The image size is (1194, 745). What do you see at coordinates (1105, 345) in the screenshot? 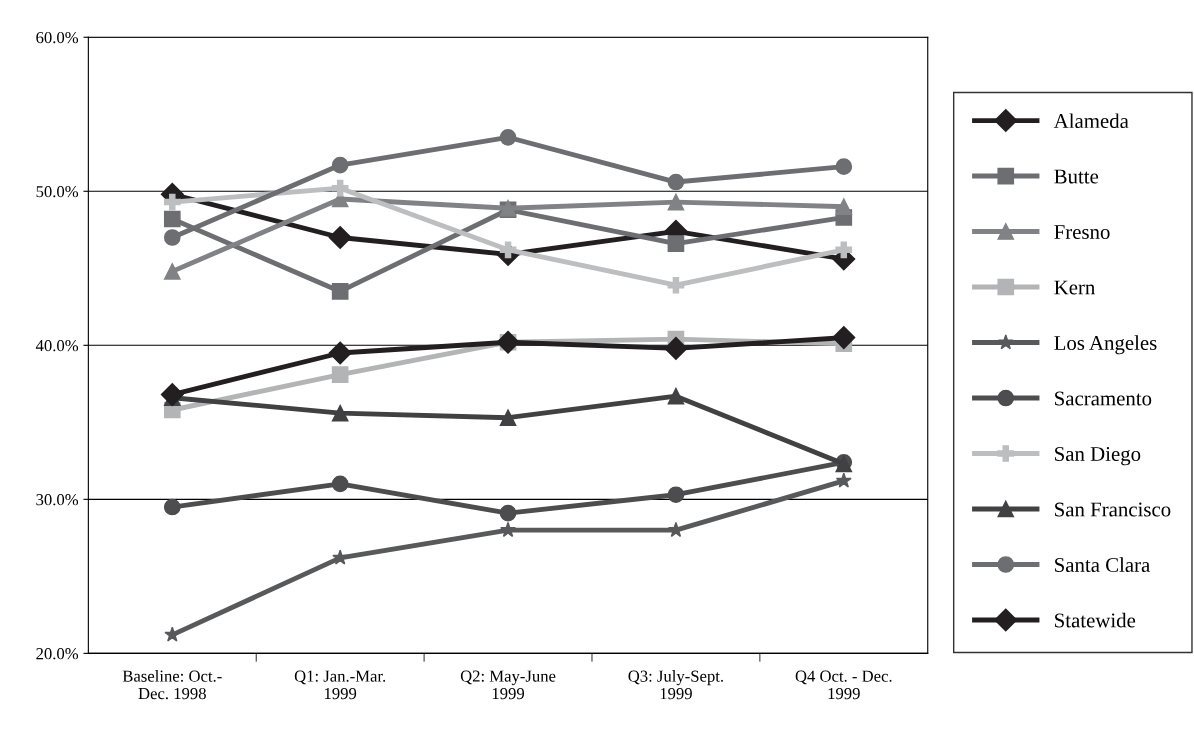
I see `legend-label: Los Angeles` at bounding box center [1105, 345].